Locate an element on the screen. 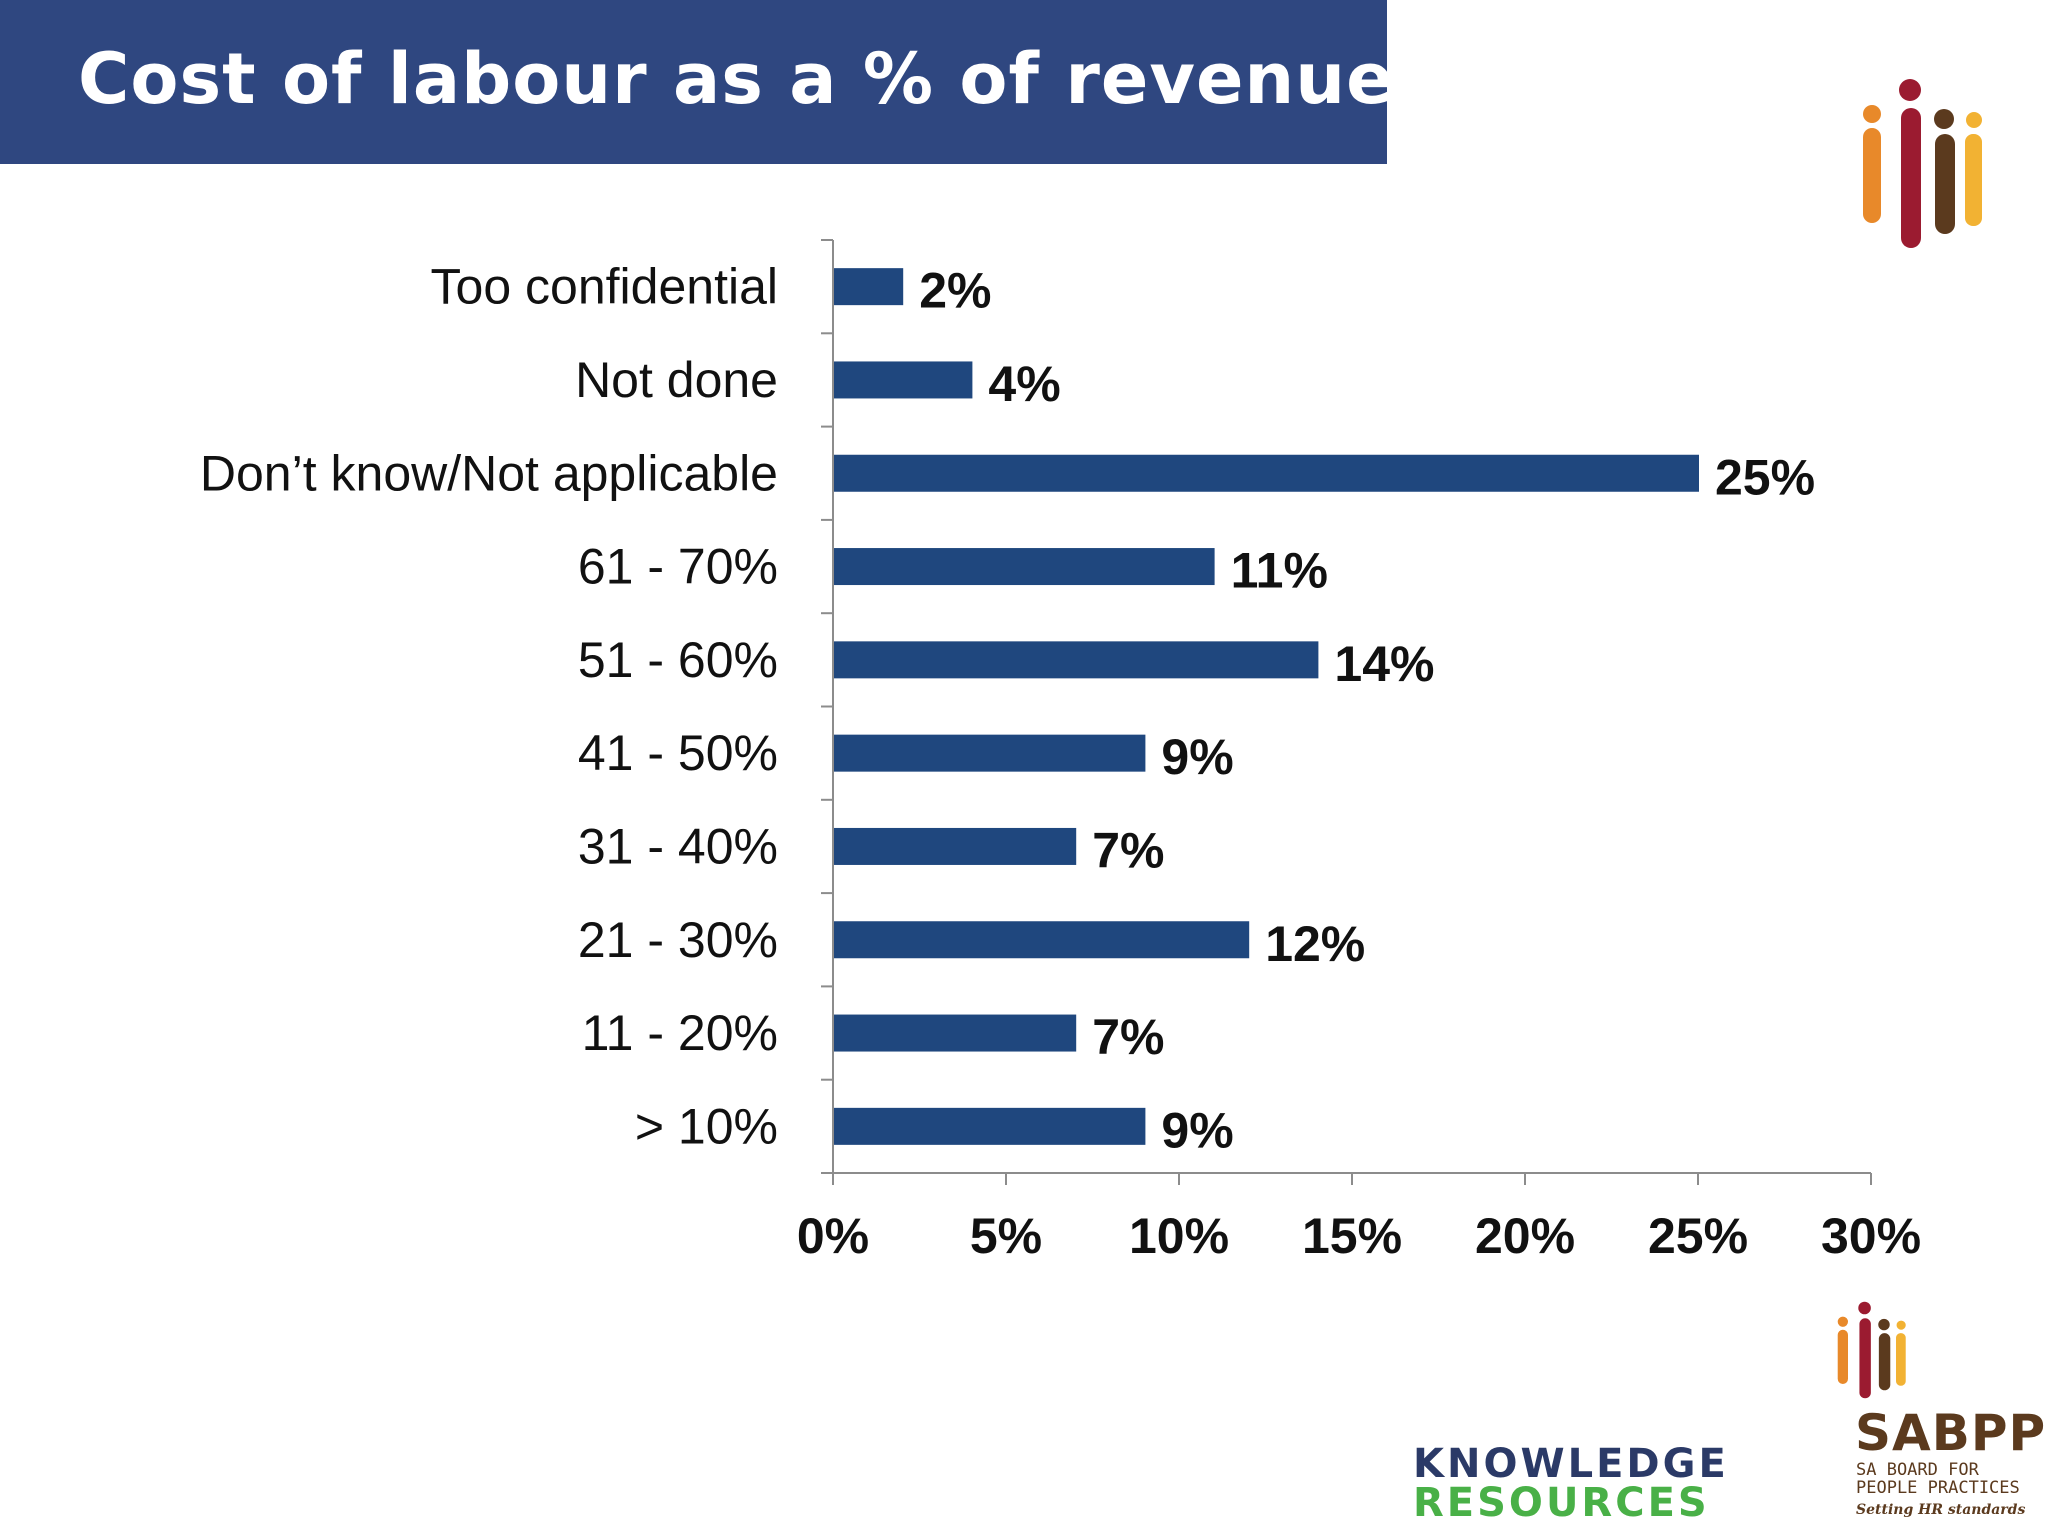 This screenshot has height=1536, width=2048. category-label: 21 - 30% is located at coordinates (678, 940).